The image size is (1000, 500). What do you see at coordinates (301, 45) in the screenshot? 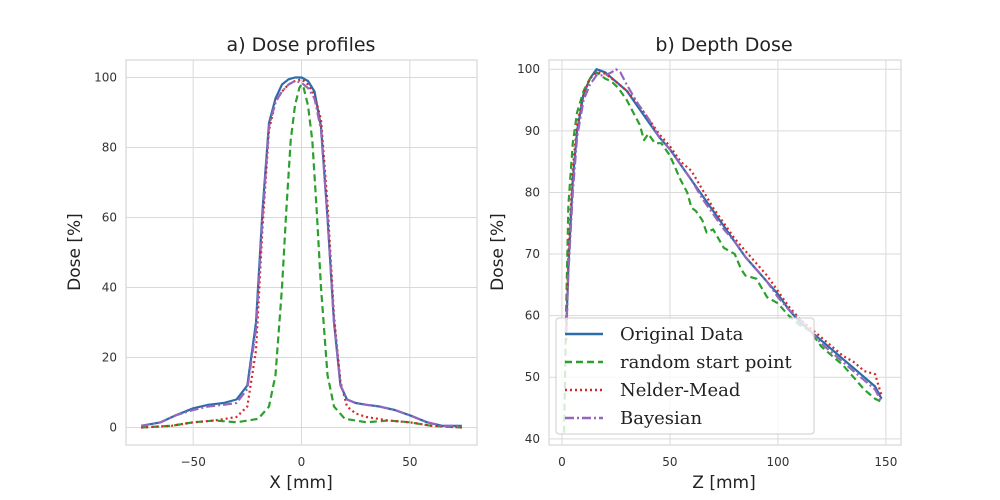
I see `chart-title: a) Dose profiles` at bounding box center [301, 45].